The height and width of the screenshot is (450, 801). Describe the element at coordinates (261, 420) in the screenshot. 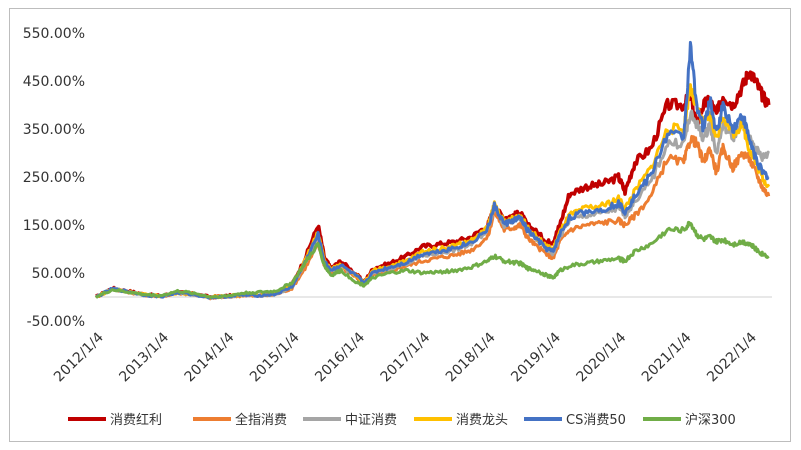

I see `legend-label: 全指消费` at that location.